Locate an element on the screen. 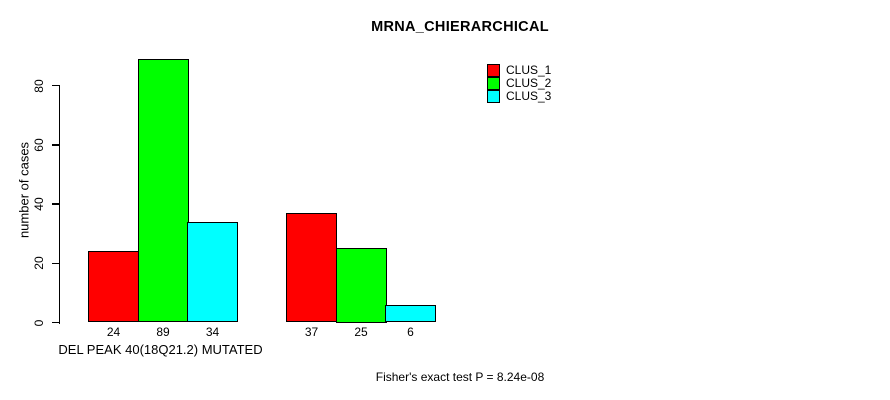 Image resolution: width=890 pixels, height=400 pixels. y-axis-tick-label: 60 is located at coordinates (39, 145).